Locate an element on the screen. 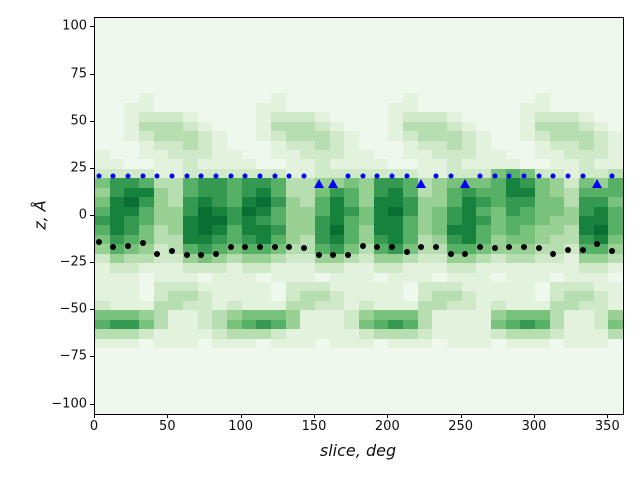 Image resolution: width=640 pixels, height=480 pixels. y-tick is located at coordinates (92, 357).